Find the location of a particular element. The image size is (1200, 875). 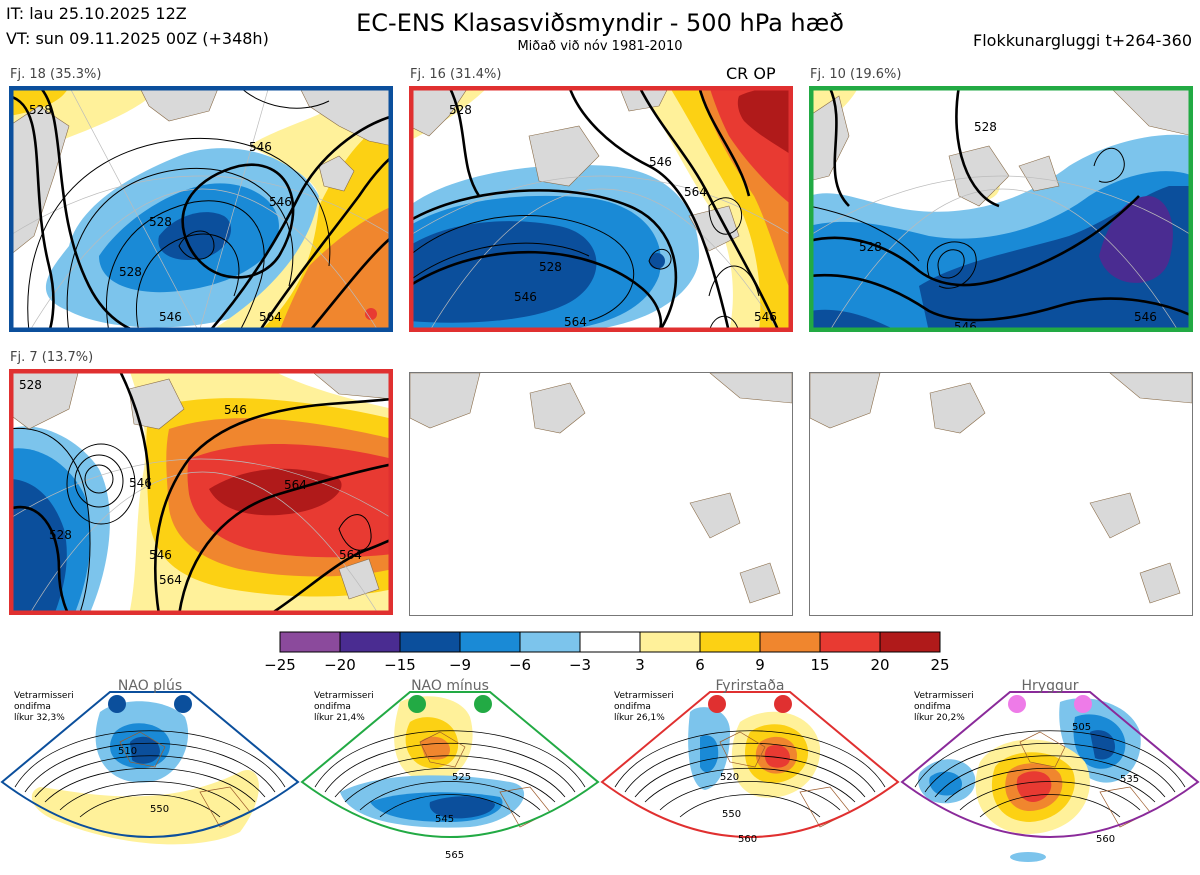

cluster-map-4: 528 528 546 546 564 564 546 564 is located at coordinates (201, 492).